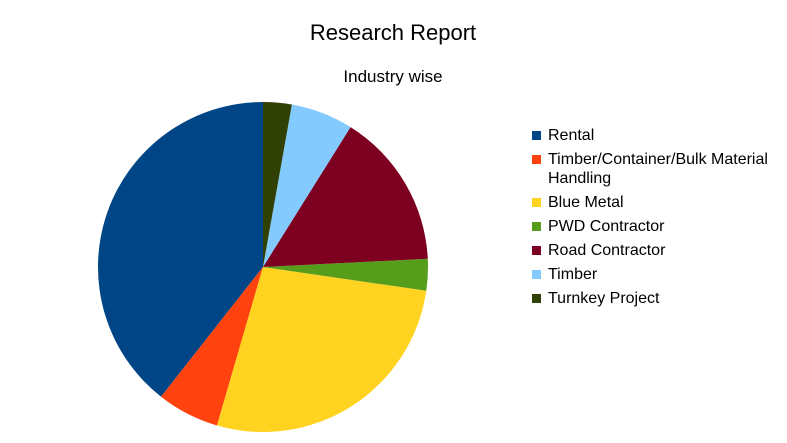  I want to click on legend-label: Rental, so click(571, 135).